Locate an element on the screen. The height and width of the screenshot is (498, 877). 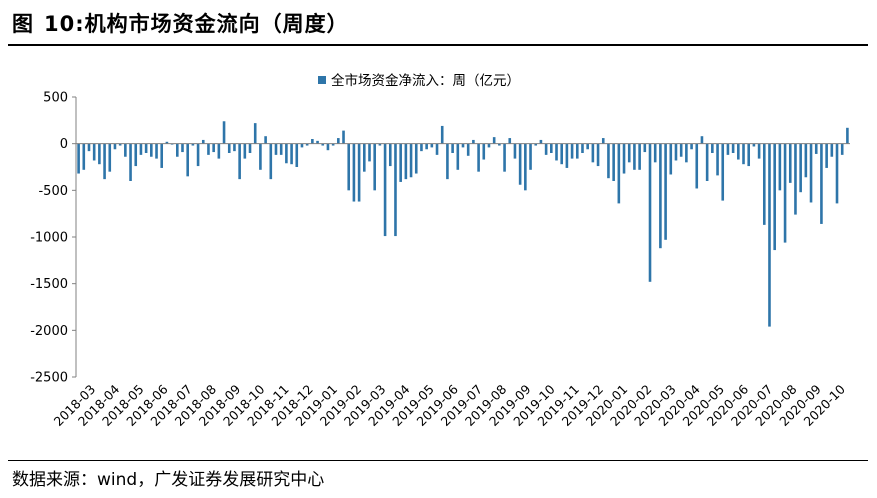
y-tick-label: -1500 is located at coordinates (49, 284).